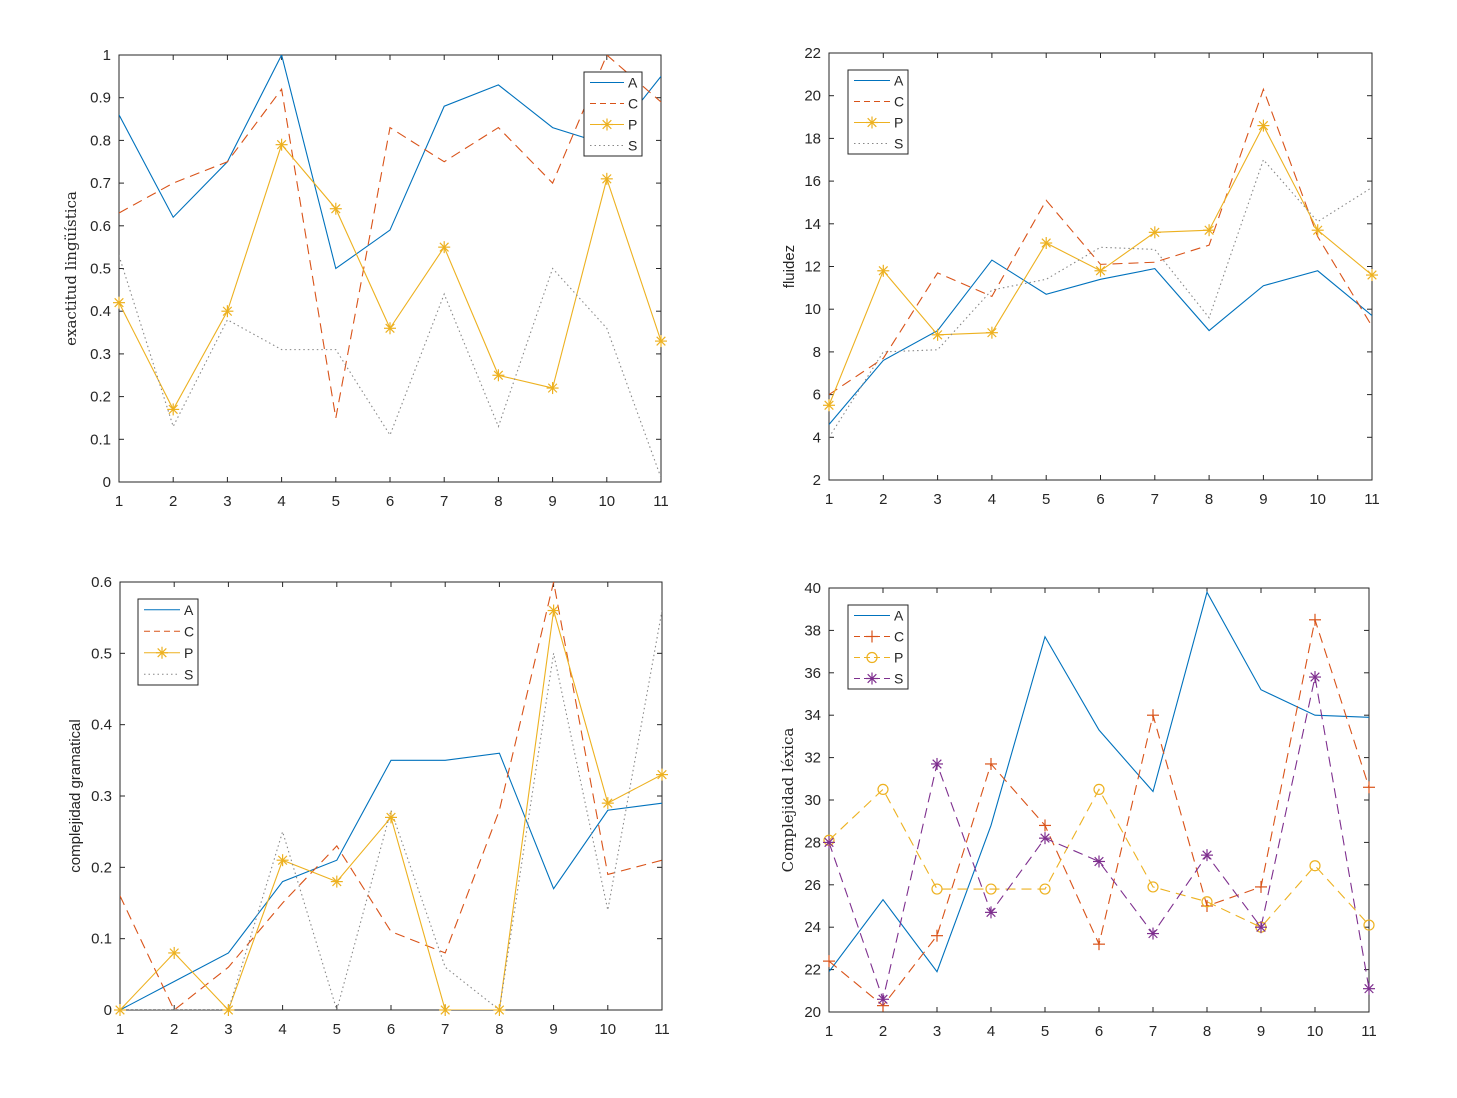  I want to click on legend-label-A: A, so click(189, 610).